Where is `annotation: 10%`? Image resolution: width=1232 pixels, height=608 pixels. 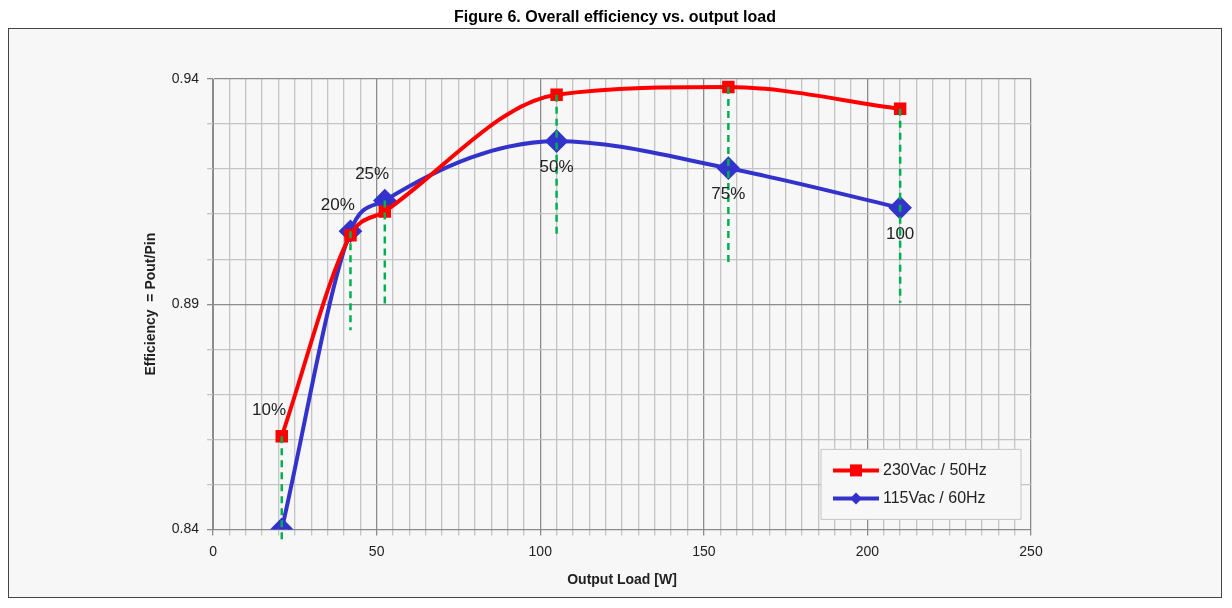
annotation: 10% is located at coordinates (269, 409).